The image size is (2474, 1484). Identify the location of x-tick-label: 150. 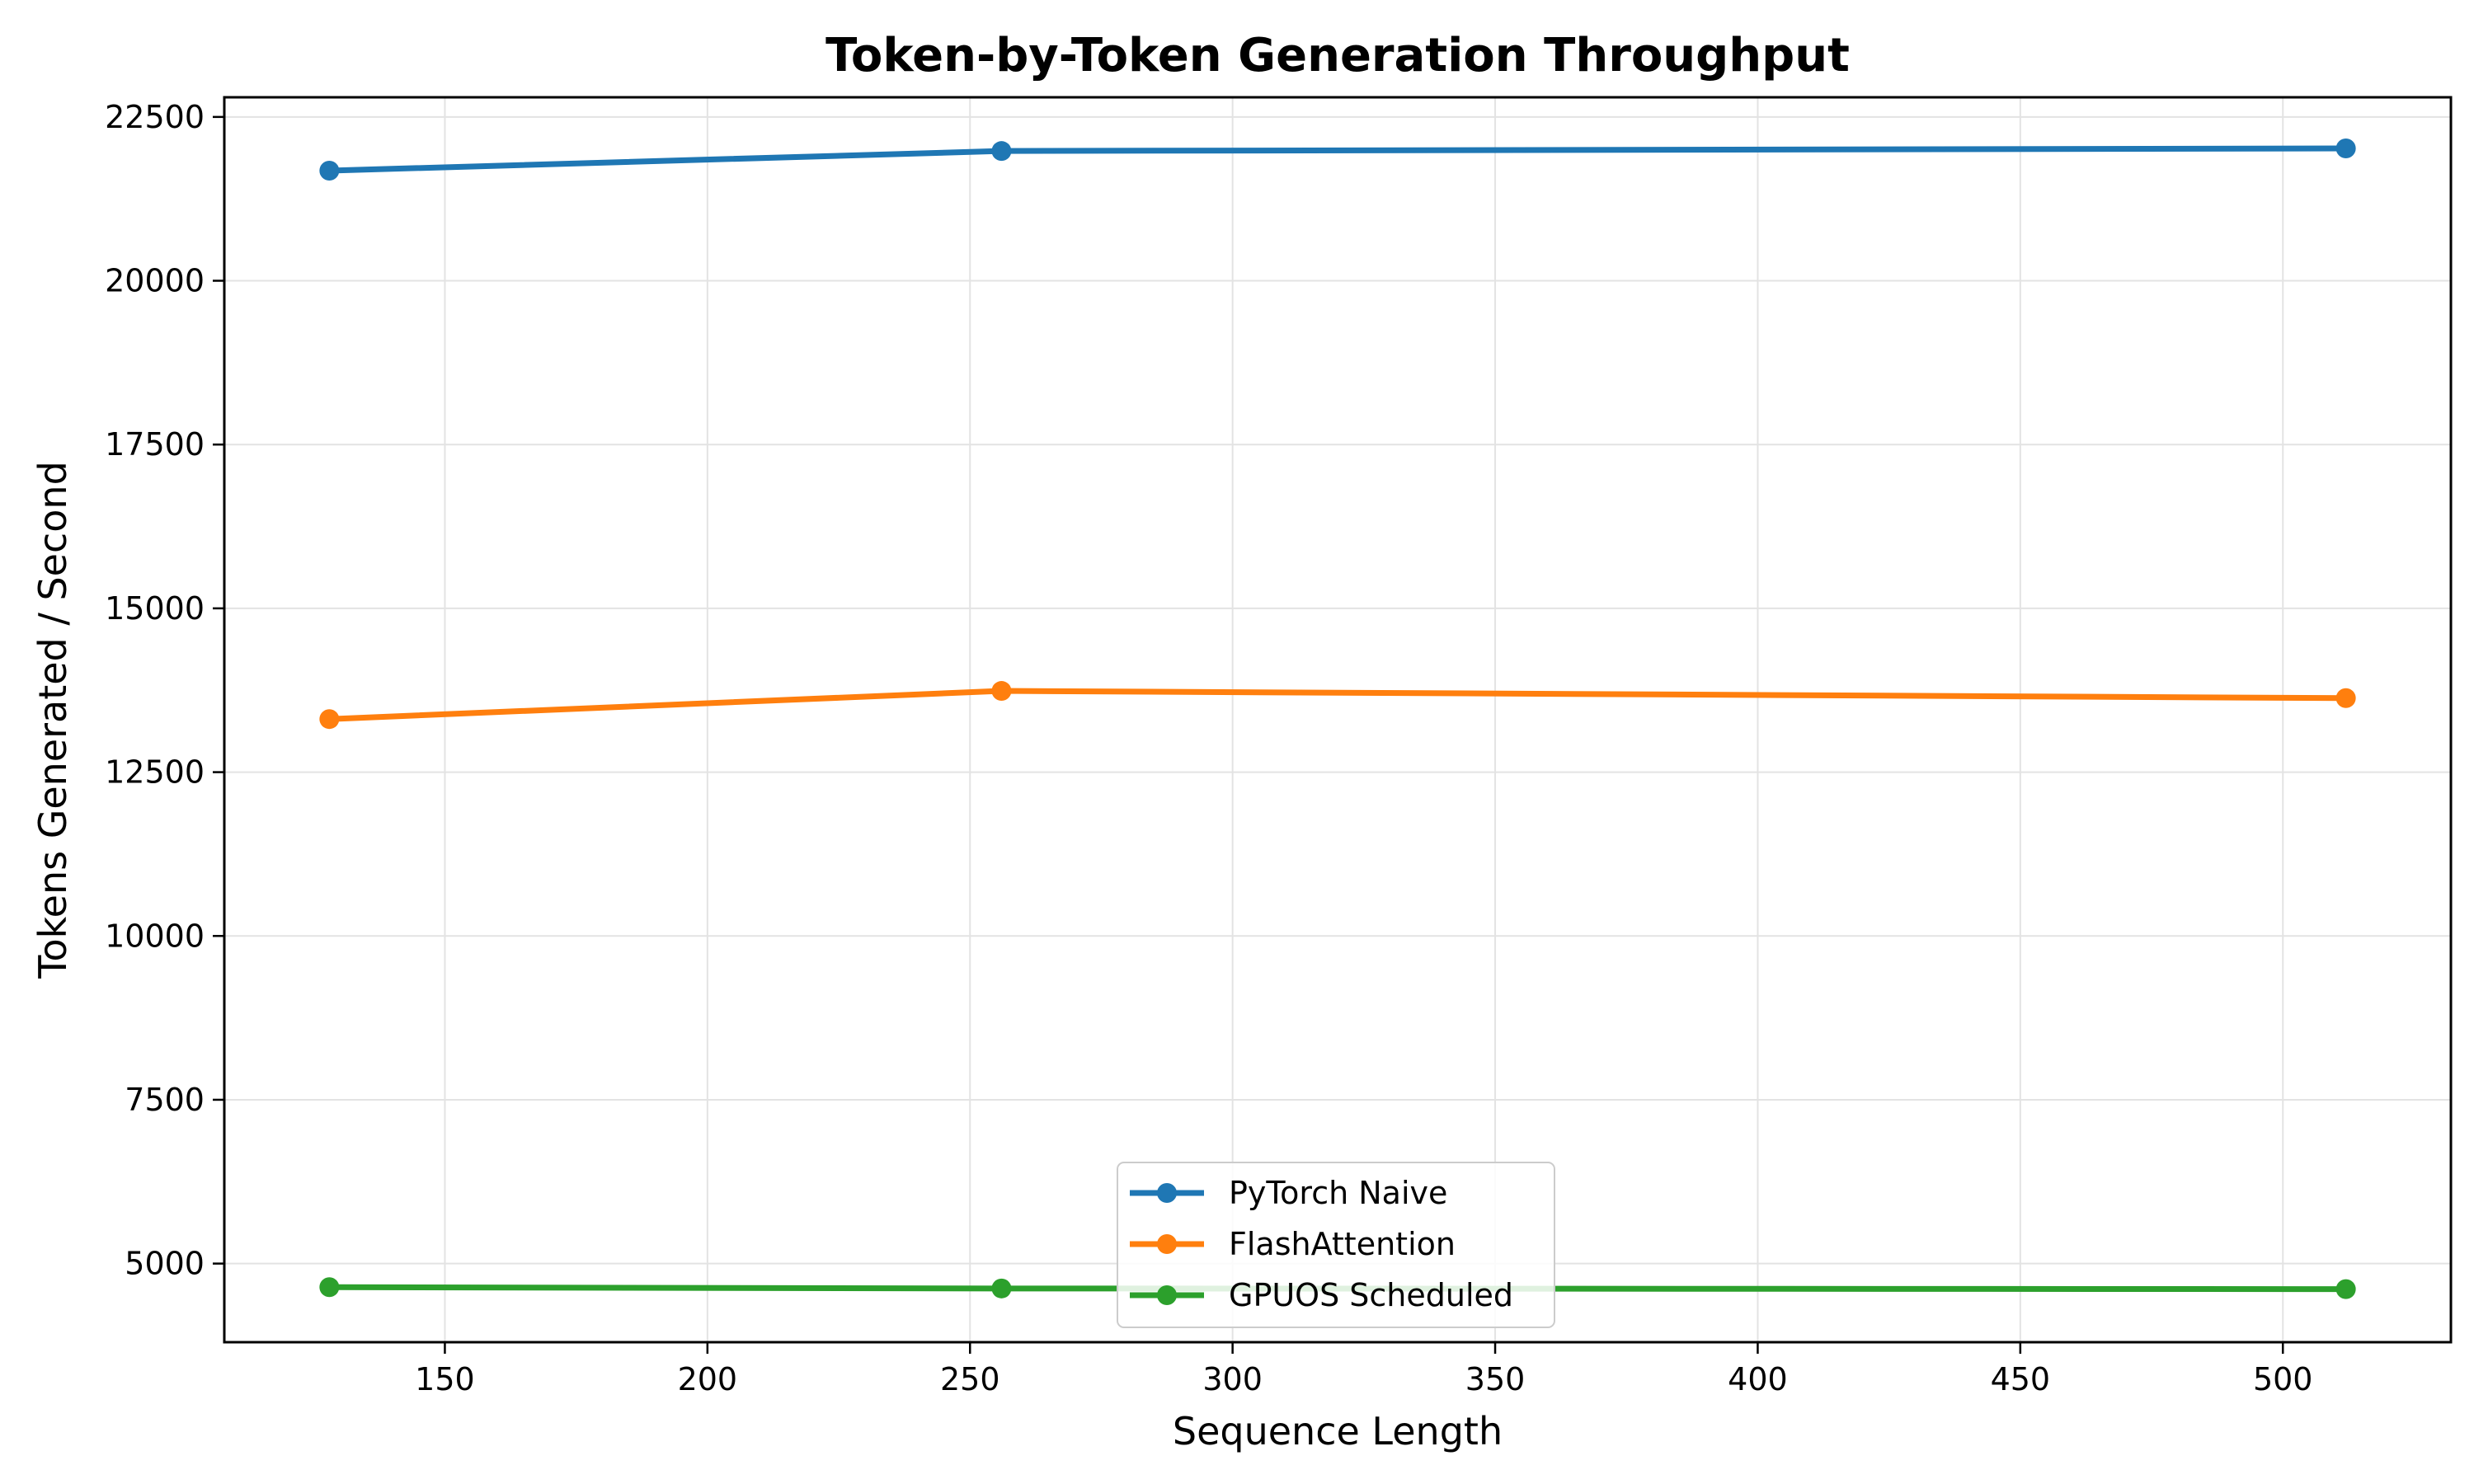
(445, 1379).